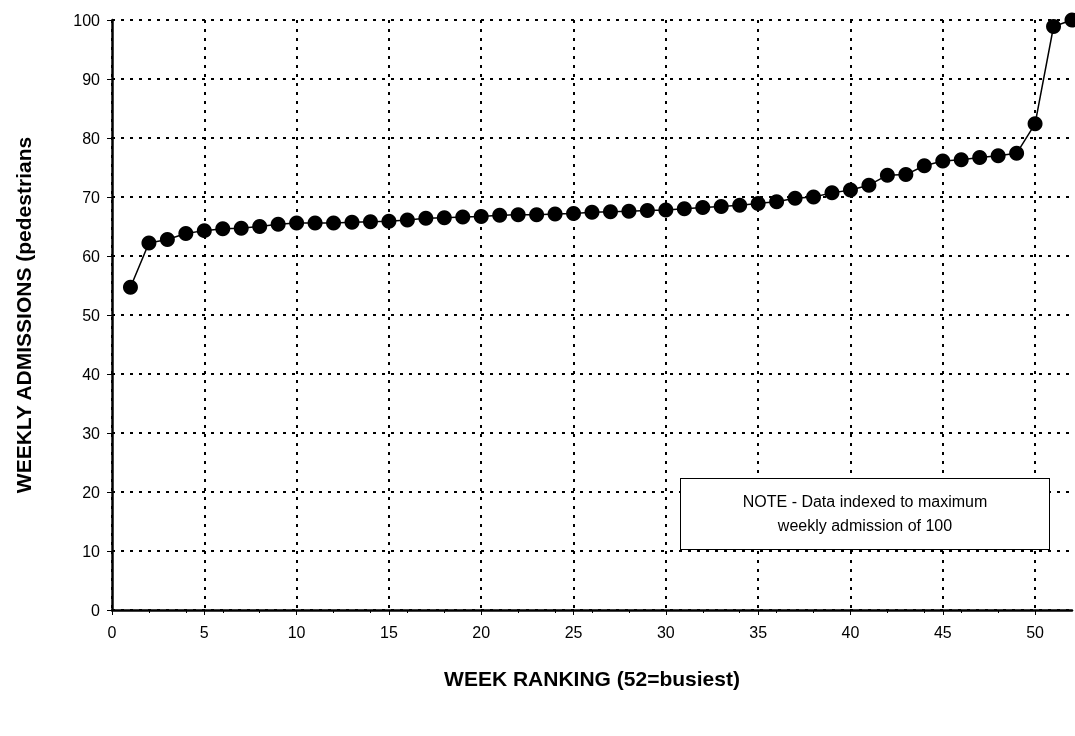 The image size is (1075, 736). What do you see at coordinates (758, 632) in the screenshot?
I see `x-tick-label: 35` at bounding box center [758, 632].